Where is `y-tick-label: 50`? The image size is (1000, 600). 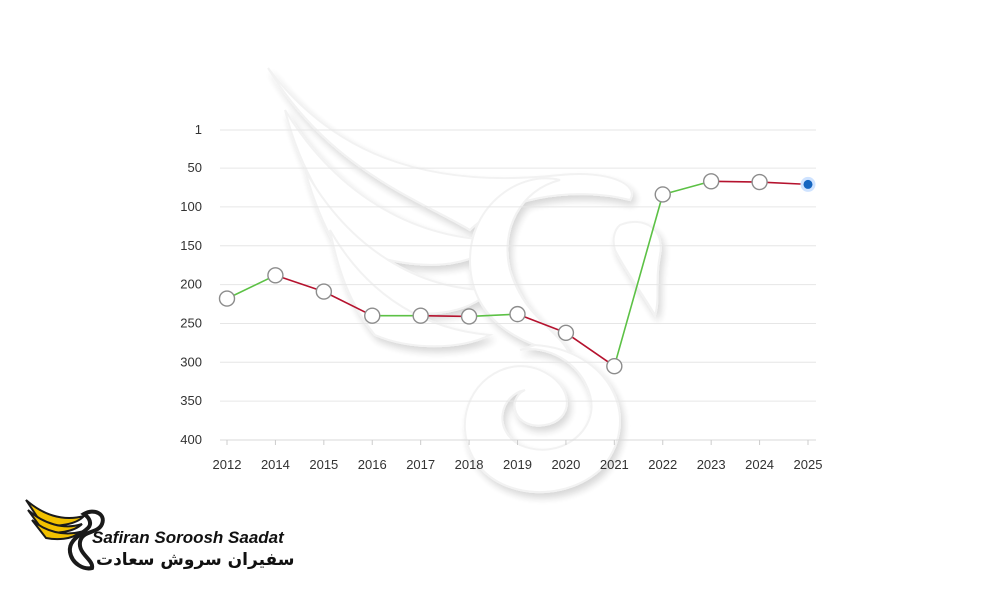
y-tick-label: 50 is located at coordinates (195, 167).